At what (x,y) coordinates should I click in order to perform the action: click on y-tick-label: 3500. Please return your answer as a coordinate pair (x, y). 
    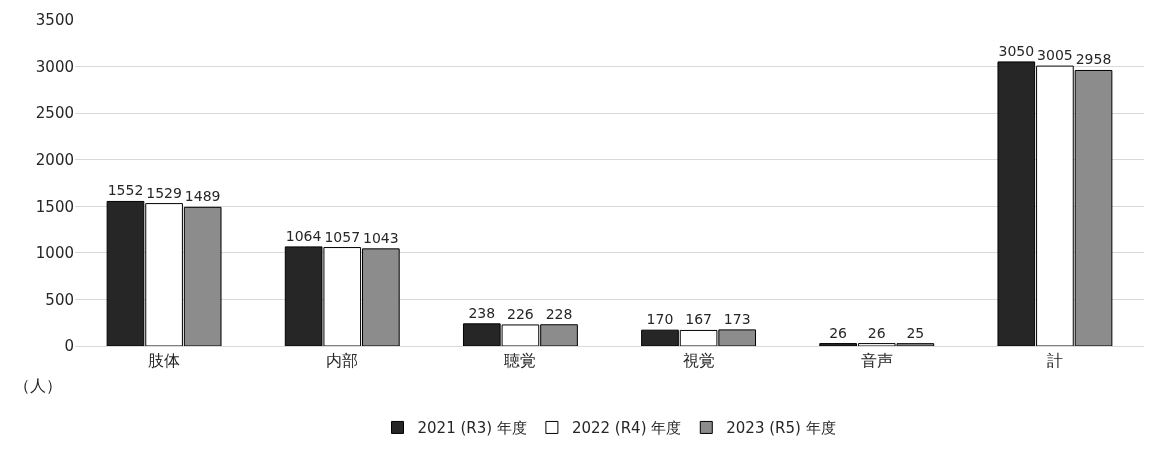
    Looking at the image, I should click on (54, 20).